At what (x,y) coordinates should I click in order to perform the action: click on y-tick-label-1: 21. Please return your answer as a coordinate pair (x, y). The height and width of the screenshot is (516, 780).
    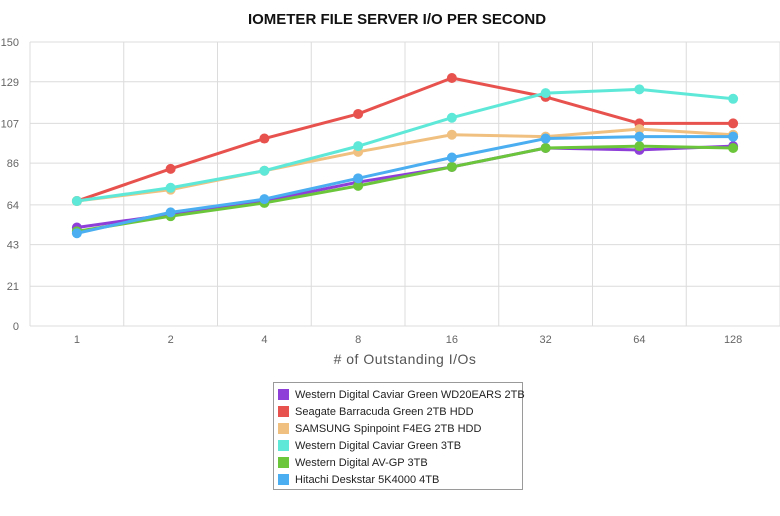
    Looking at the image, I should click on (13, 287).